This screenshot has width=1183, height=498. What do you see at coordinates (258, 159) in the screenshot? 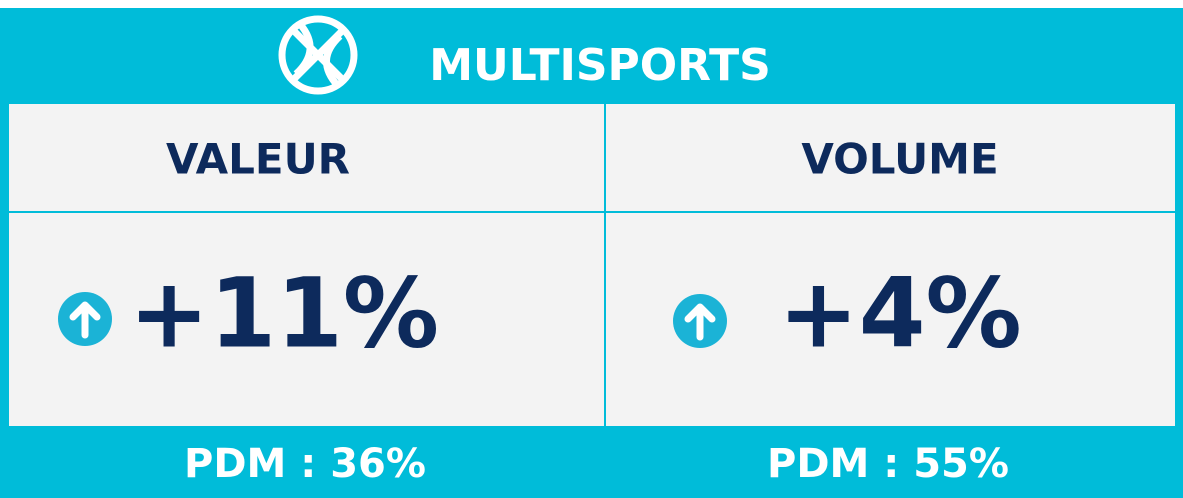
I see `column-label: VALEUR` at bounding box center [258, 159].